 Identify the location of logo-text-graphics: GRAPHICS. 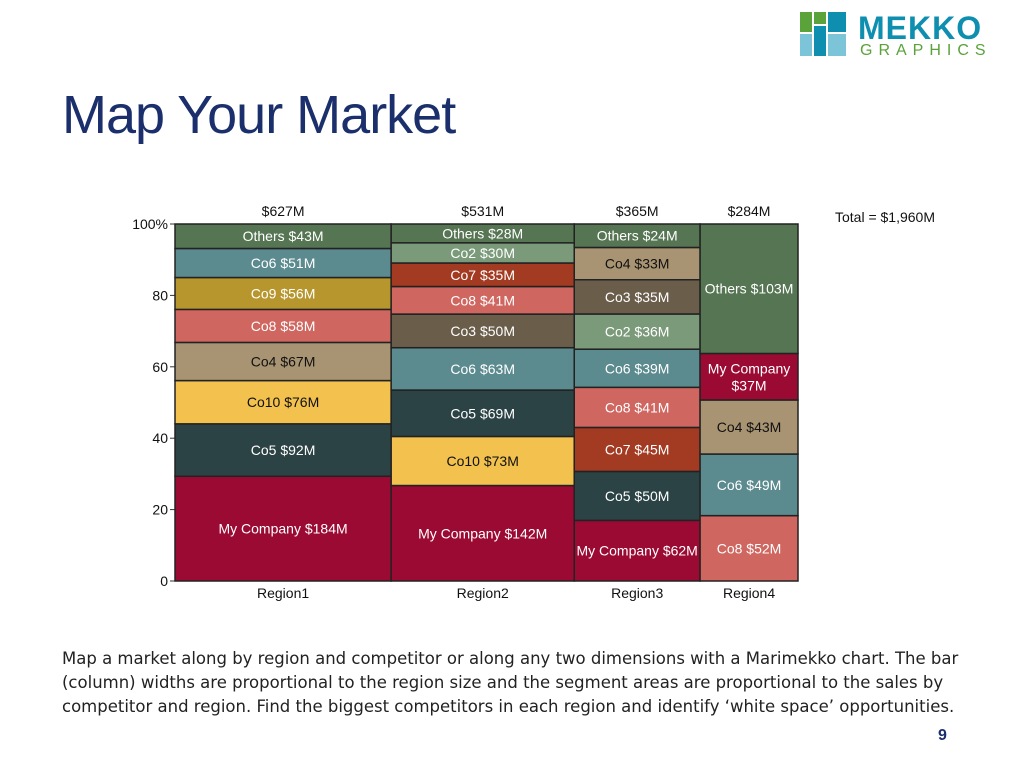
(926, 50).